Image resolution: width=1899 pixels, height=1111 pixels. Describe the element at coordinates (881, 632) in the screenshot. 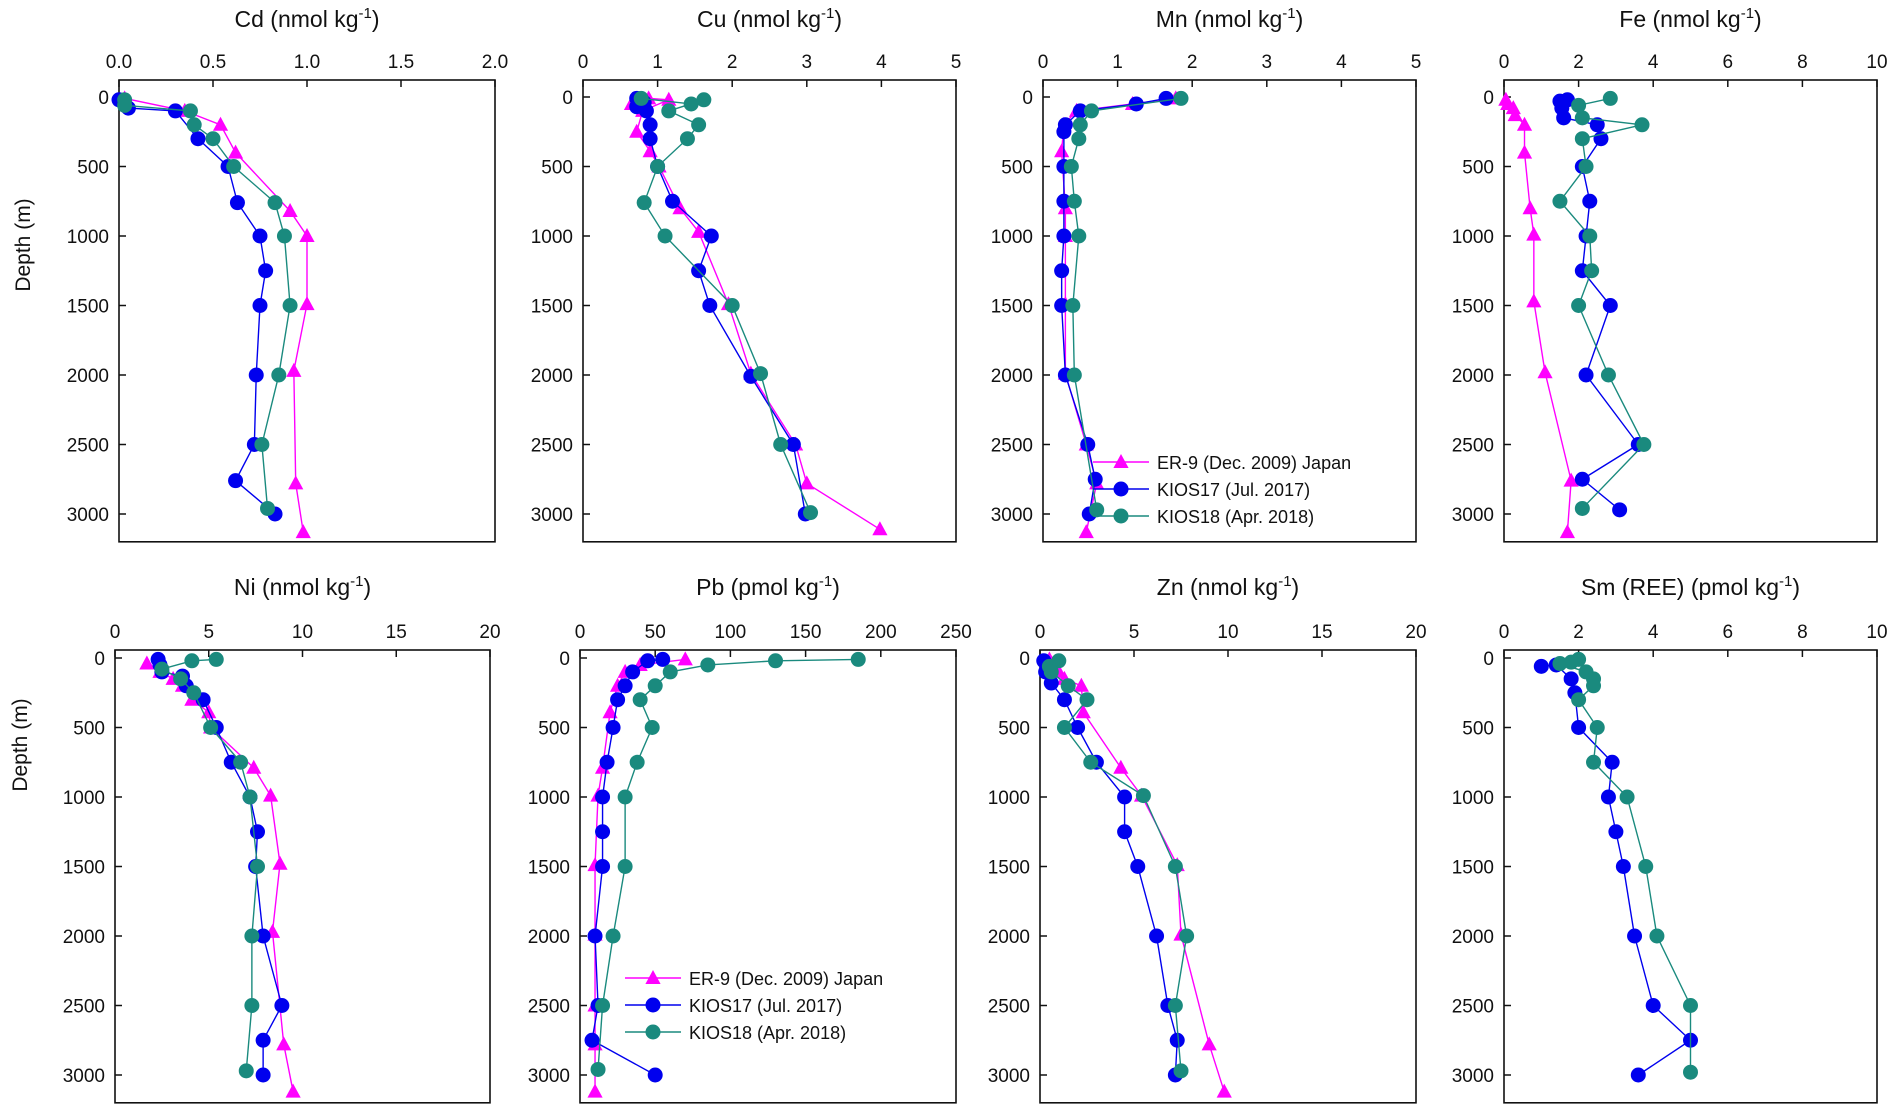

I see `x-tick-label: 200` at that location.